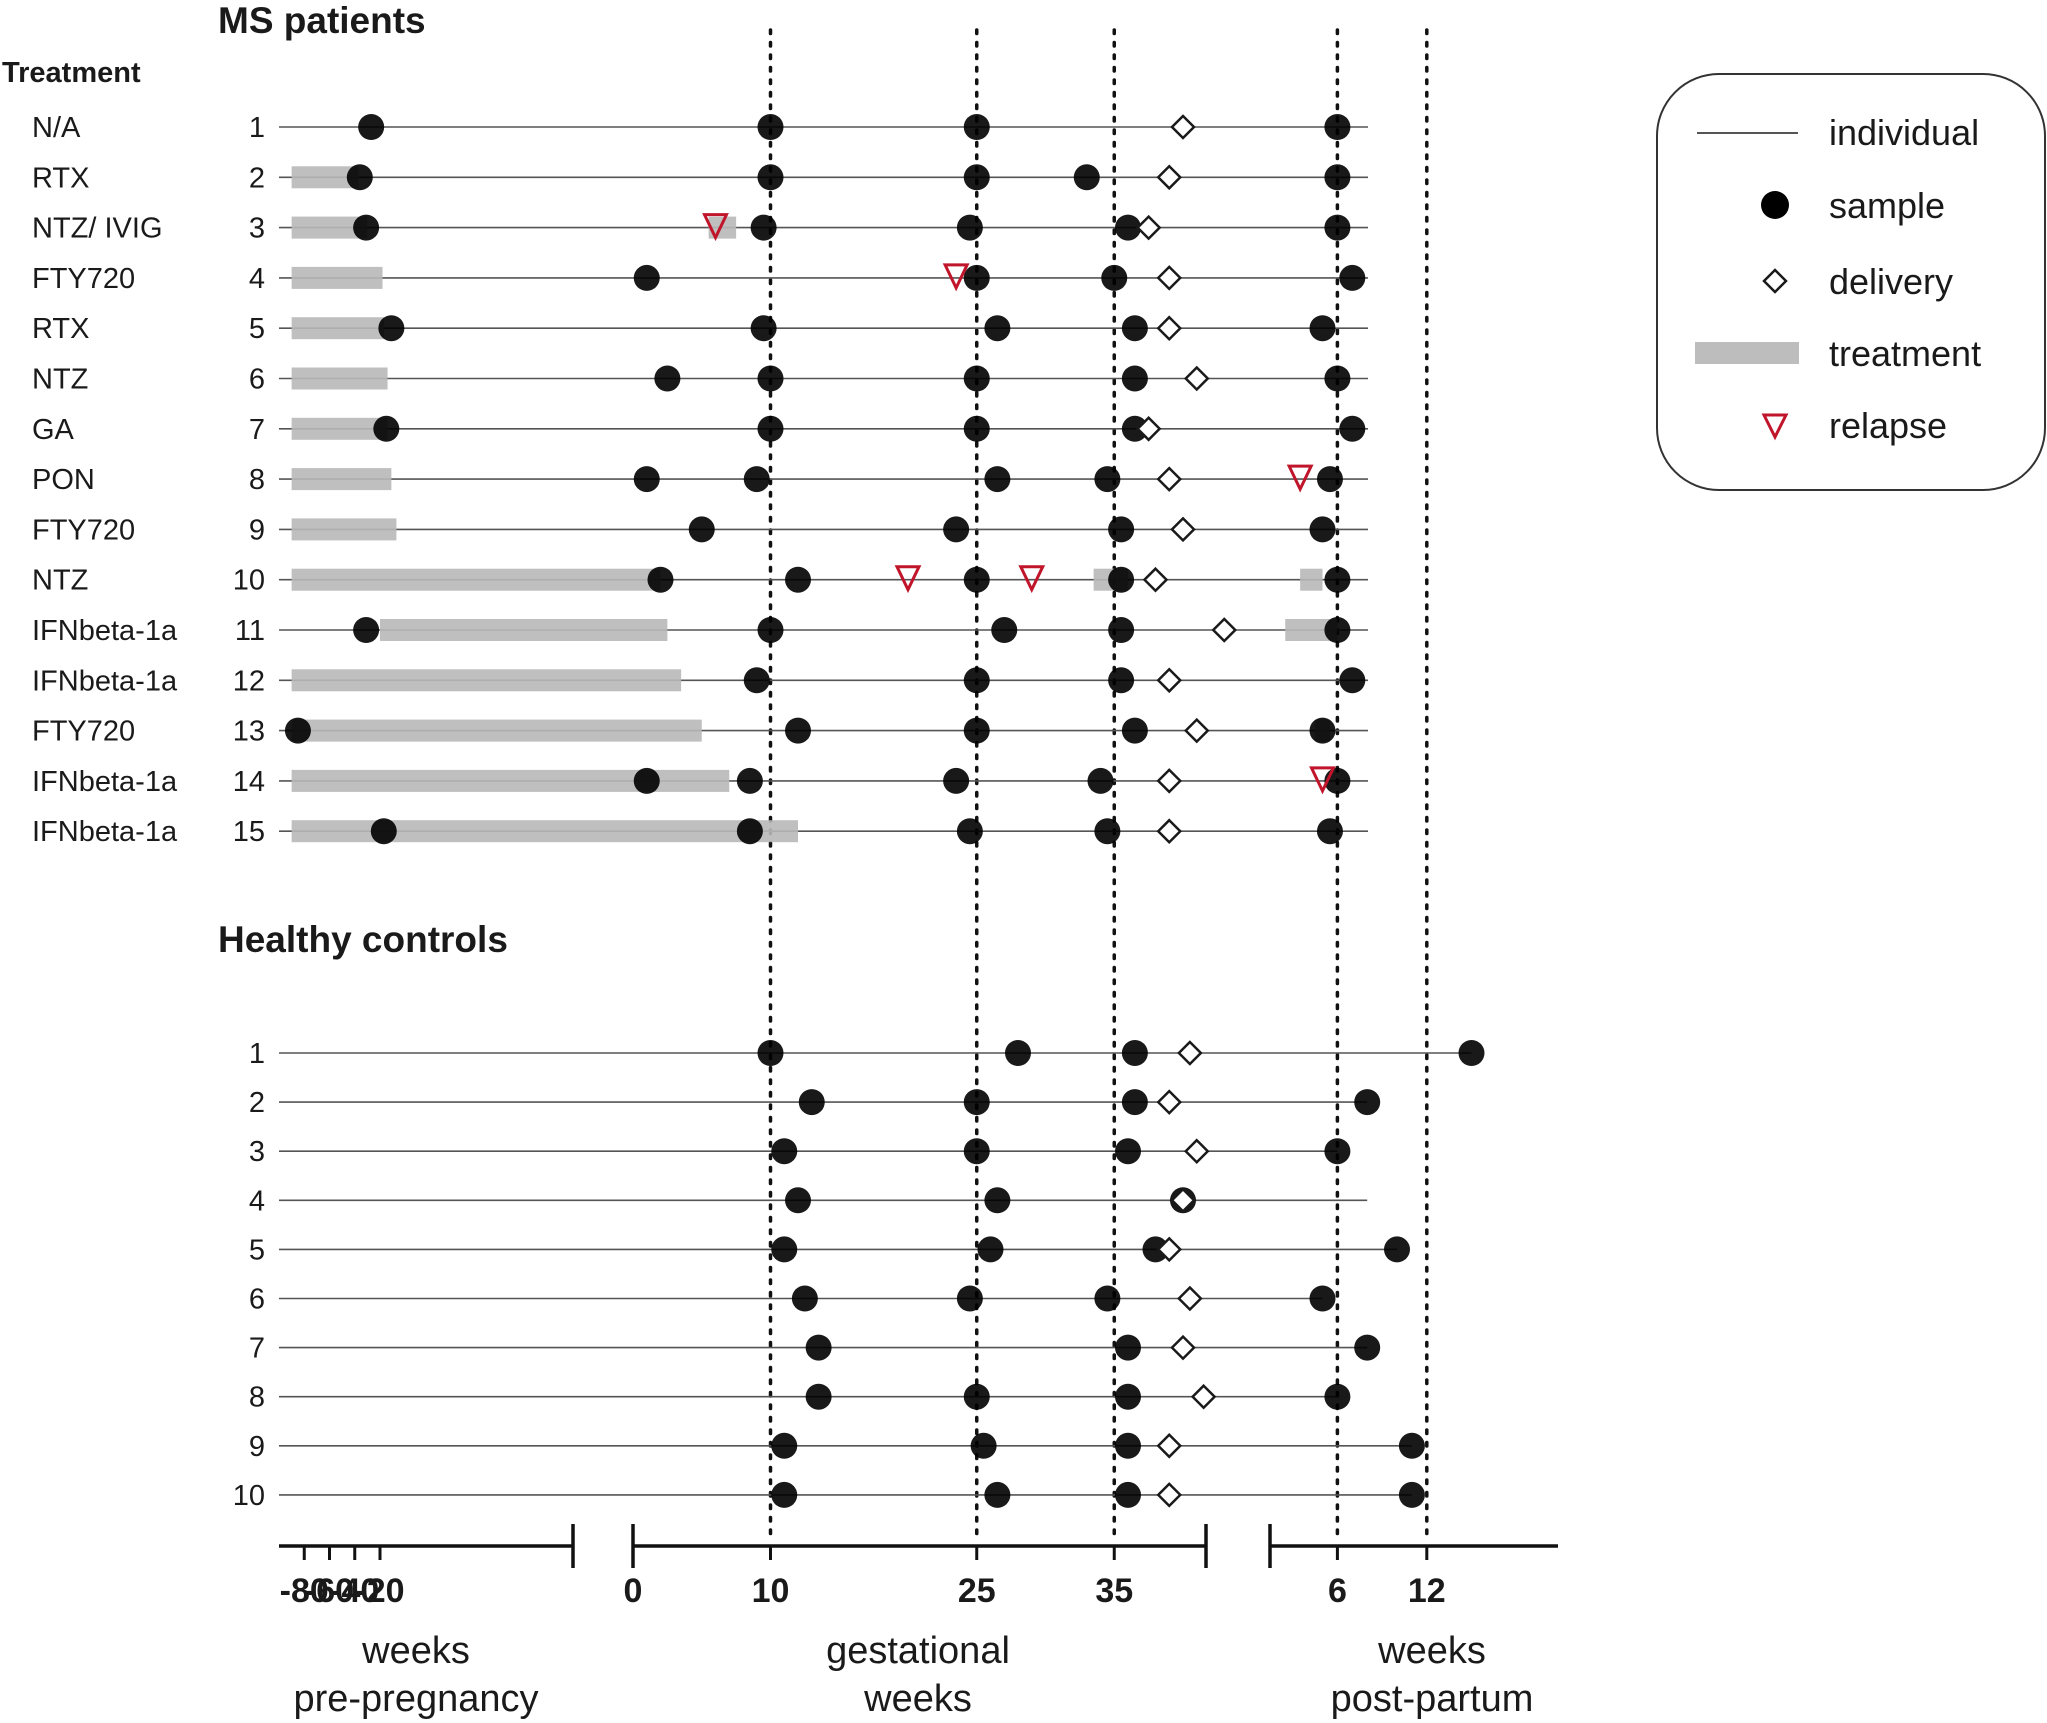  I want to click on control-row-4: 4, so click(808, 1201).